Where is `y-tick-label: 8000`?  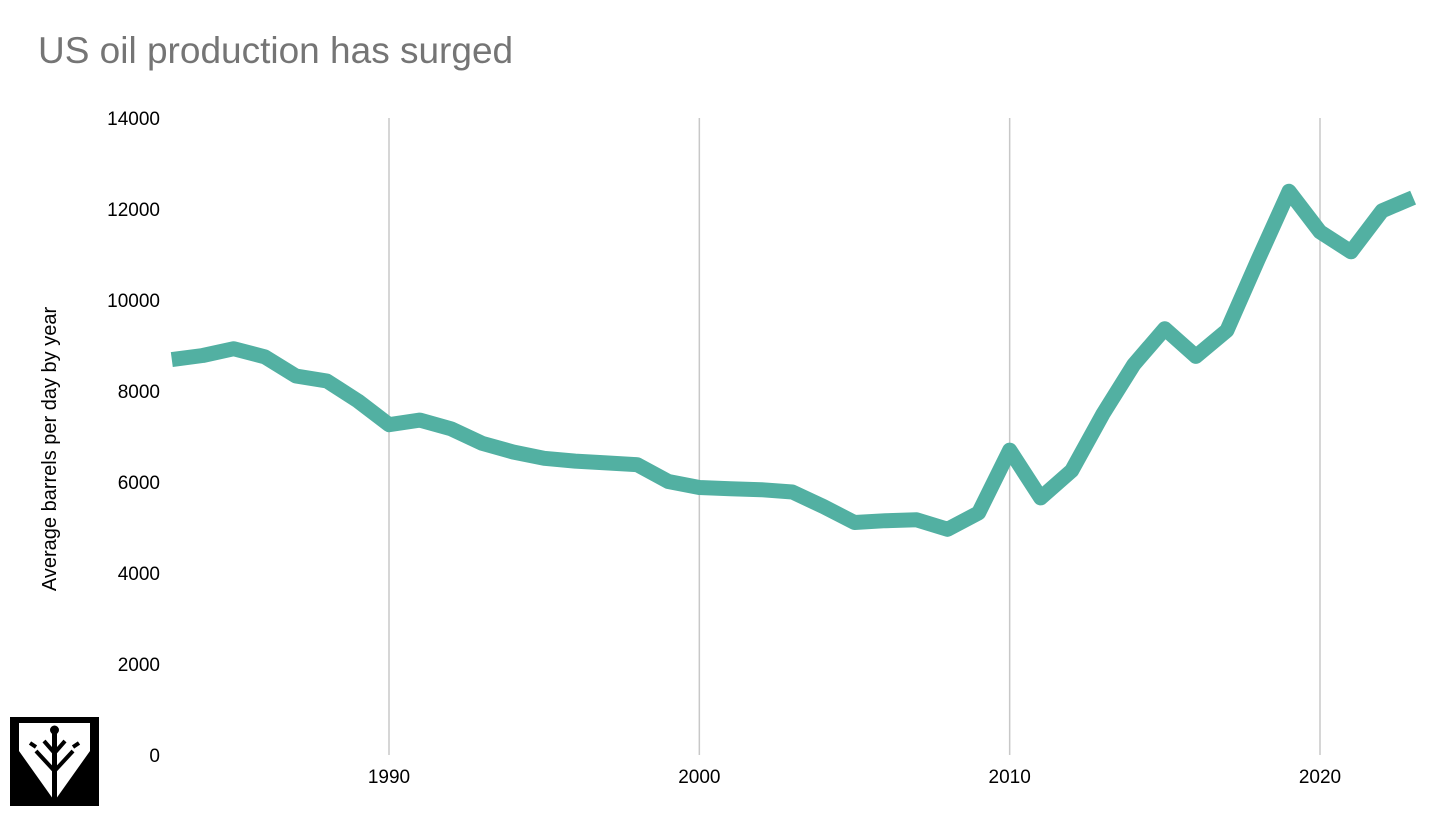
y-tick-label: 8000 is located at coordinates (139, 392).